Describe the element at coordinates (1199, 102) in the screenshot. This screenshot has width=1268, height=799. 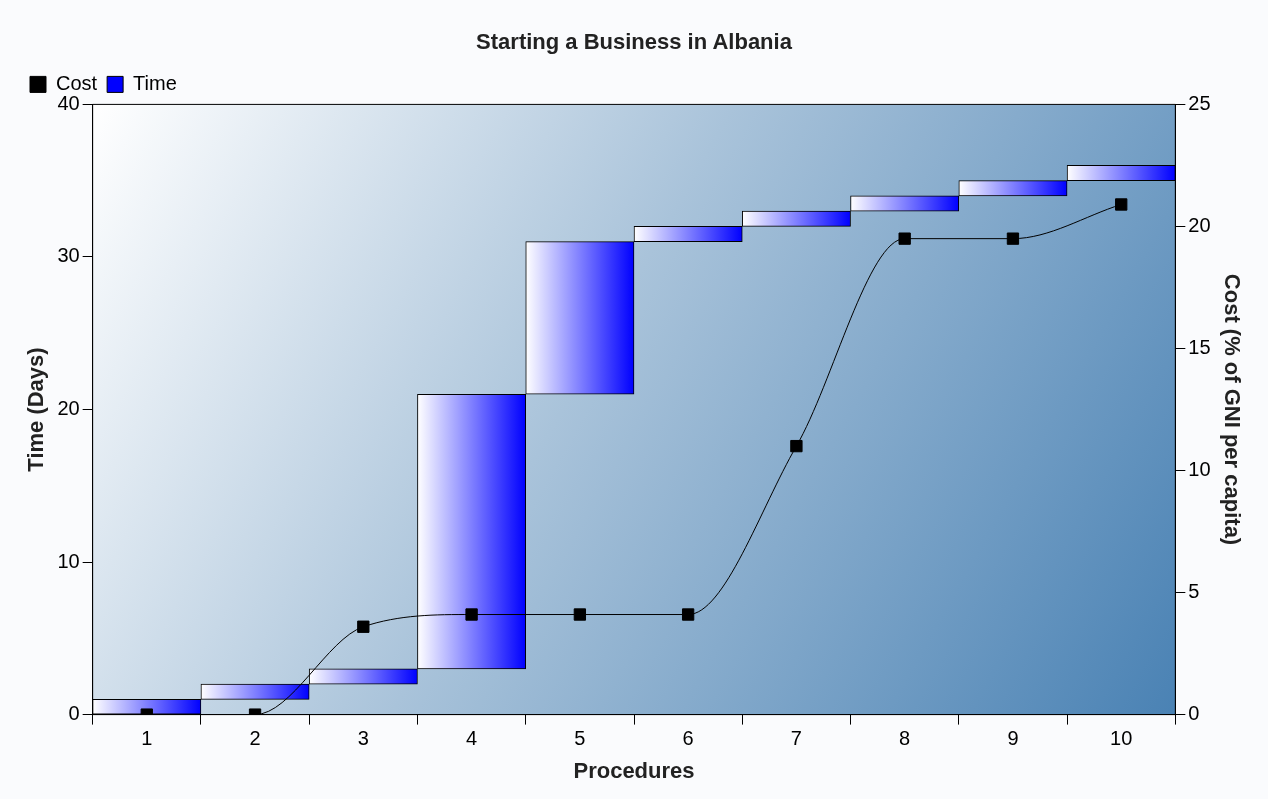
I see `y2-tick-label: 25` at that location.